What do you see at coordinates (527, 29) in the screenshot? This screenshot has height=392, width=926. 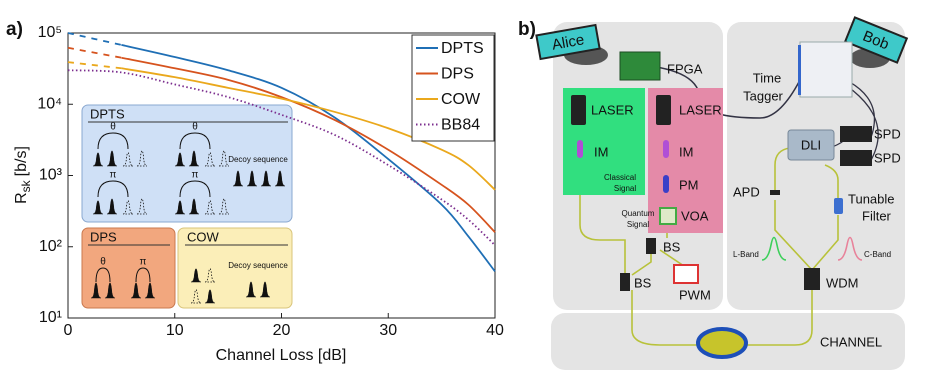 I see `panel-label: b)` at bounding box center [527, 29].